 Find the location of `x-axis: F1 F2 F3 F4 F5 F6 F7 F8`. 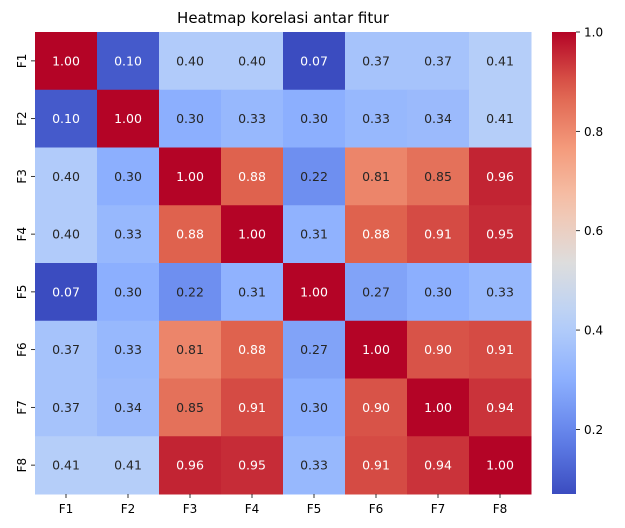

x-axis: F1 F2 F3 F4 F5 F6 F7 F8 is located at coordinates (283, 505).